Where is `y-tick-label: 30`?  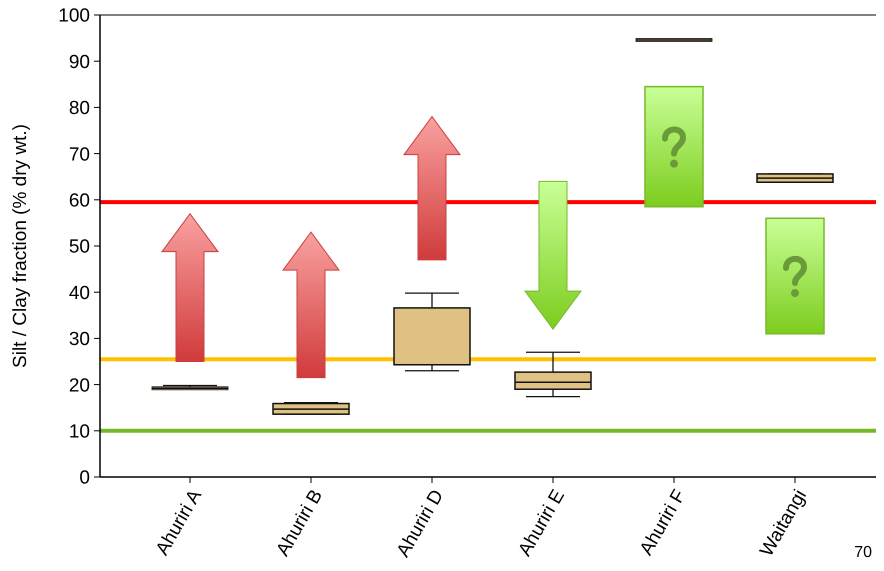 y-tick-label: 30 is located at coordinates (79, 339).